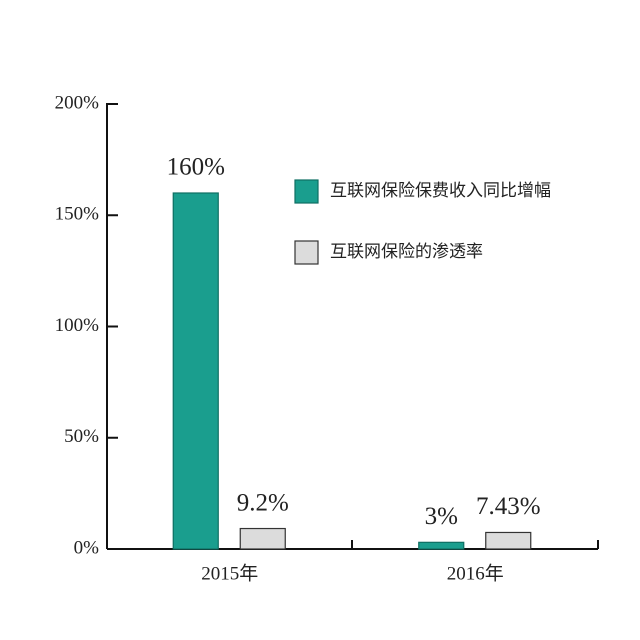 The image size is (640, 640). I want to click on value-label: 7.43%, so click(508, 506).